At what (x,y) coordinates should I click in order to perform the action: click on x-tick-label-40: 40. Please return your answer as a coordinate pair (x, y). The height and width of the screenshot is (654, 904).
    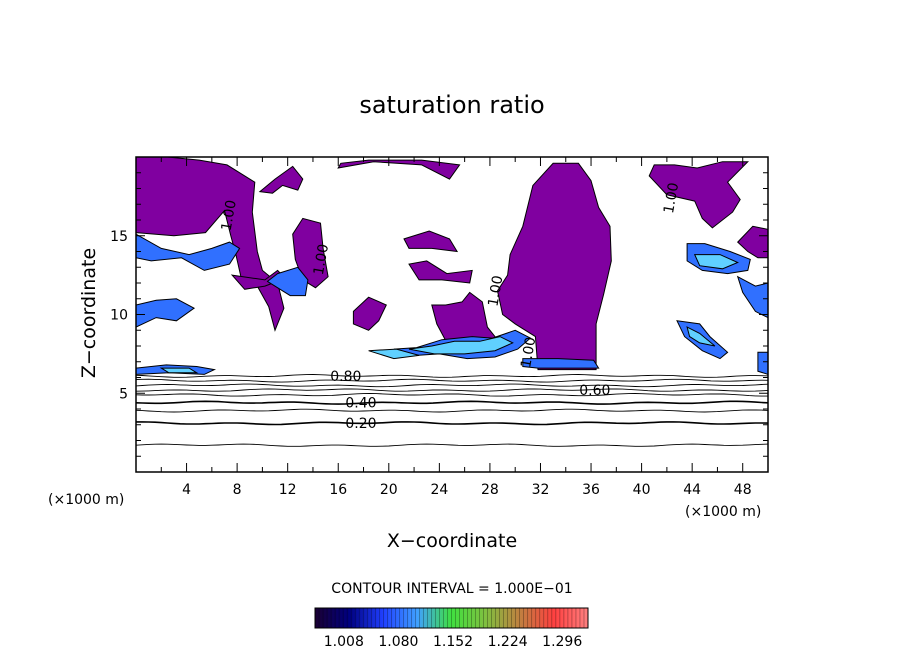
    Looking at the image, I should click on (642, 490).